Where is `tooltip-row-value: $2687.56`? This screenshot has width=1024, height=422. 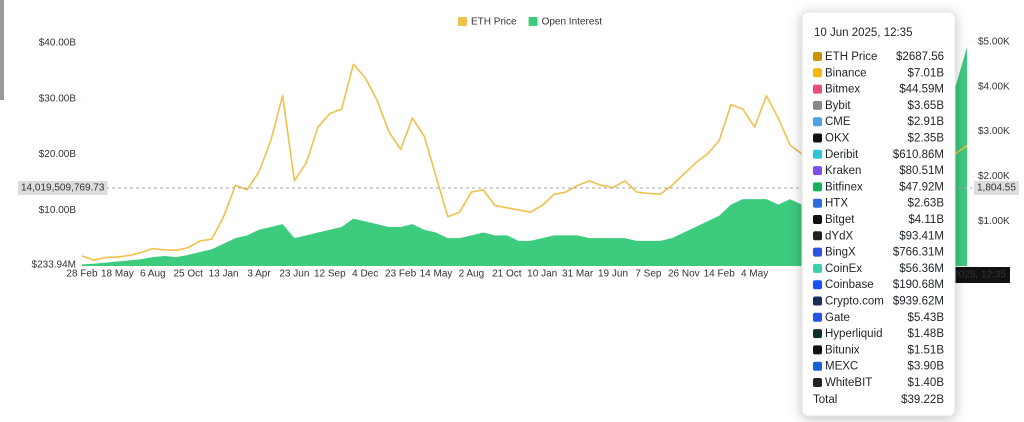
tooltip-row-value: $2687.56 is located at coordinates (920, 57).